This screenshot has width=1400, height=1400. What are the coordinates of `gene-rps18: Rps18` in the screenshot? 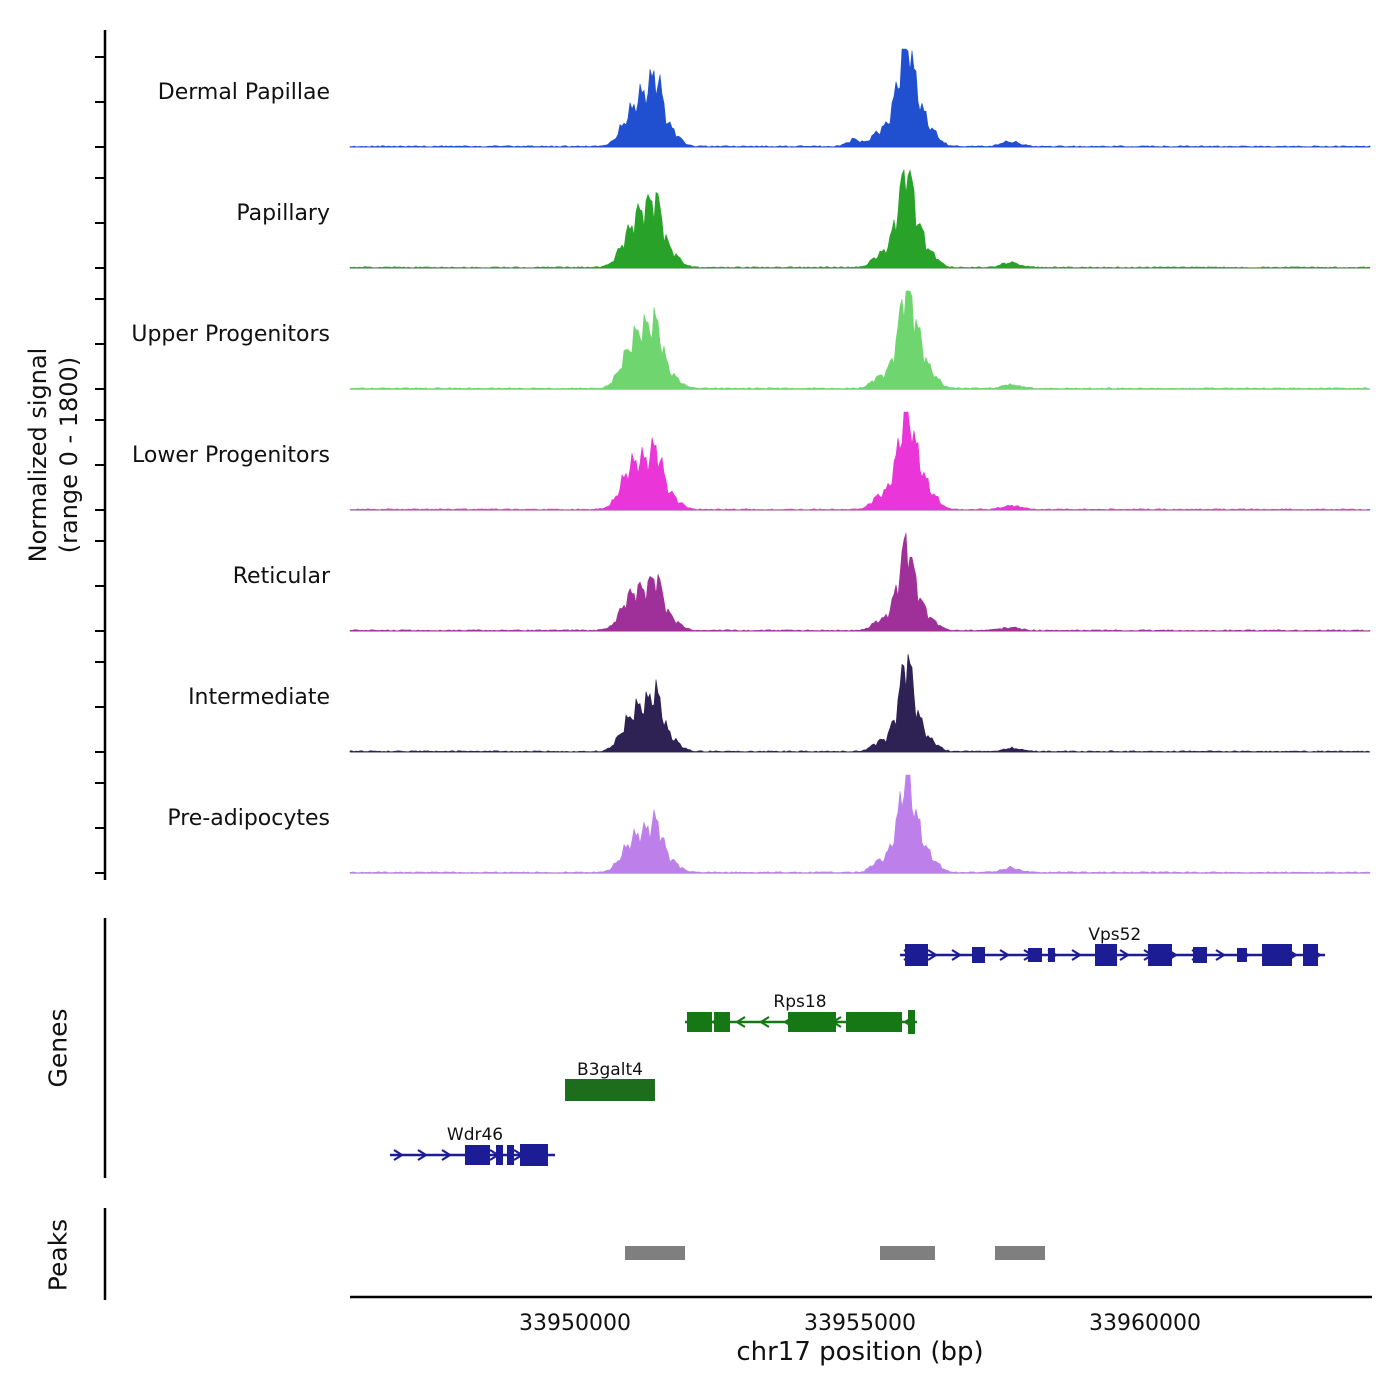 It's located at (801, 1013).